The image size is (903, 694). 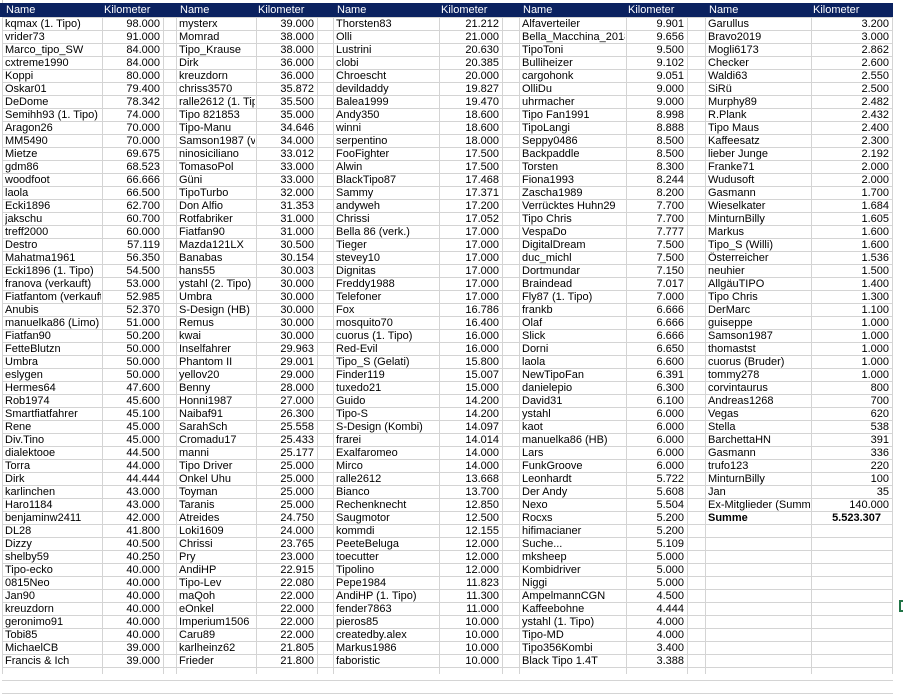 What do you see at coordinates (48, 284) in the screenshot?
I see `member-name-cell: franova (verkauft)` at bounding box center [48, 284].